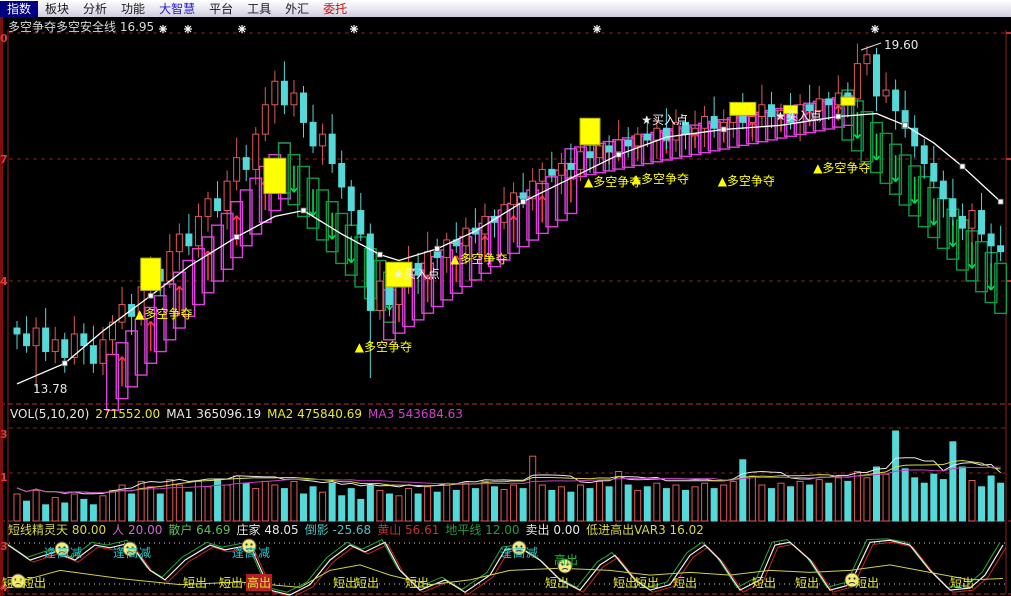 This screenshot has height=596, width=1011. What do you see at coordinates (297, 8) in the screenshot?
I see `menu-item-8: 外汇` at bounding box center [297, 8].